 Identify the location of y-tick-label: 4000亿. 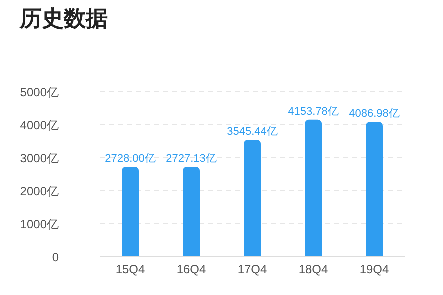
(39, 125).